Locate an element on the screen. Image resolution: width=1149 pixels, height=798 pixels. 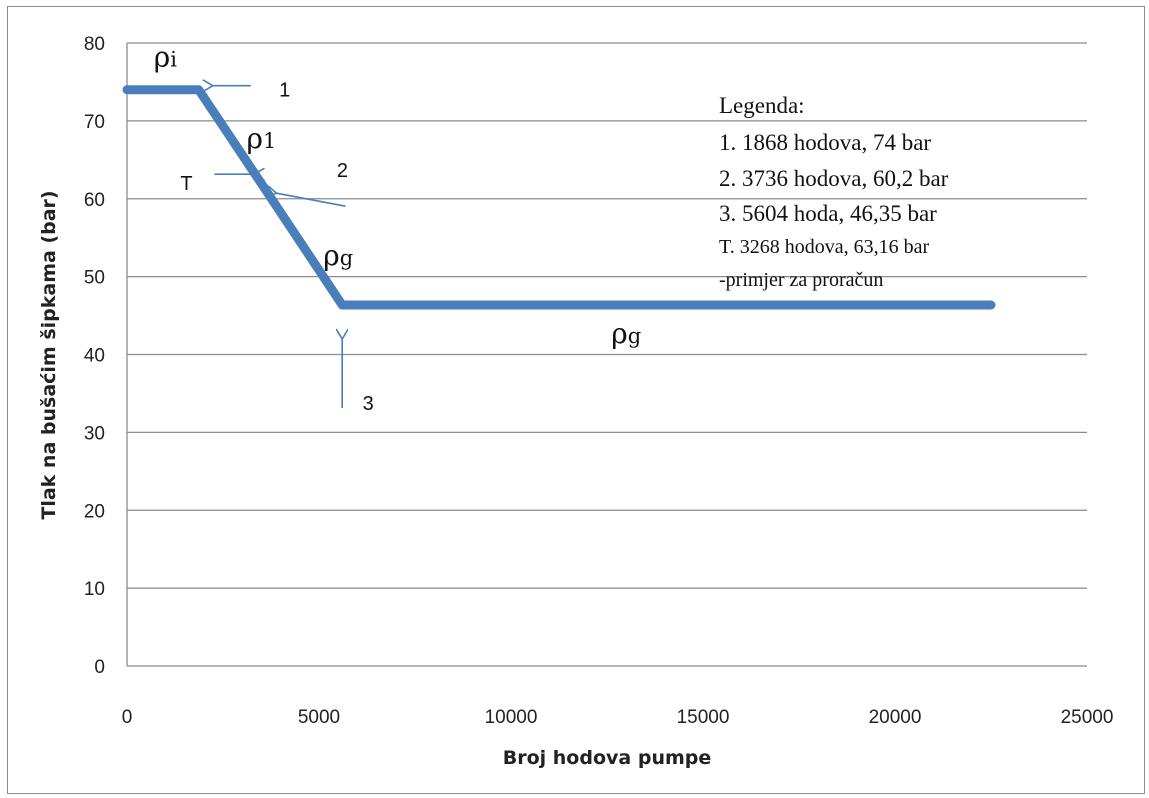
marker-arrow is located at coordinates (311, 200).